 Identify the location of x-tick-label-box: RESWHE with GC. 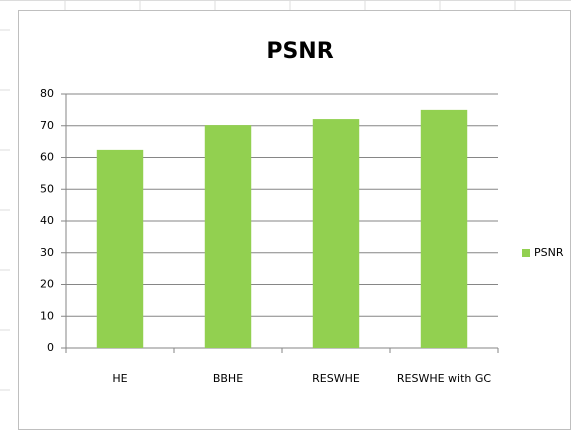
(444, 378).